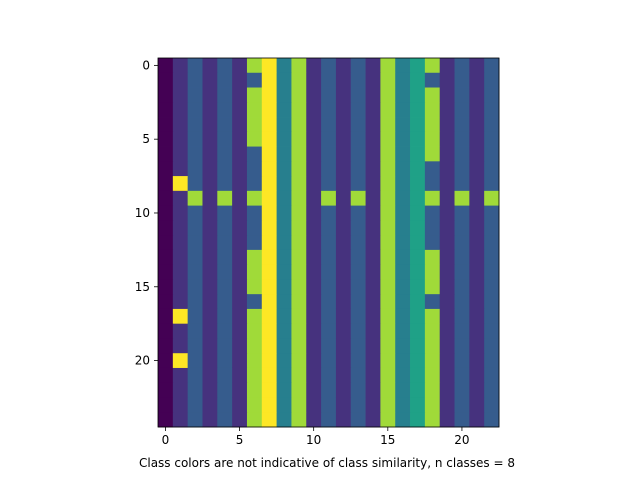  Describe the element at coordinates (146, 139) in the screenshot. I see `y-tick-label: 5` at that location.